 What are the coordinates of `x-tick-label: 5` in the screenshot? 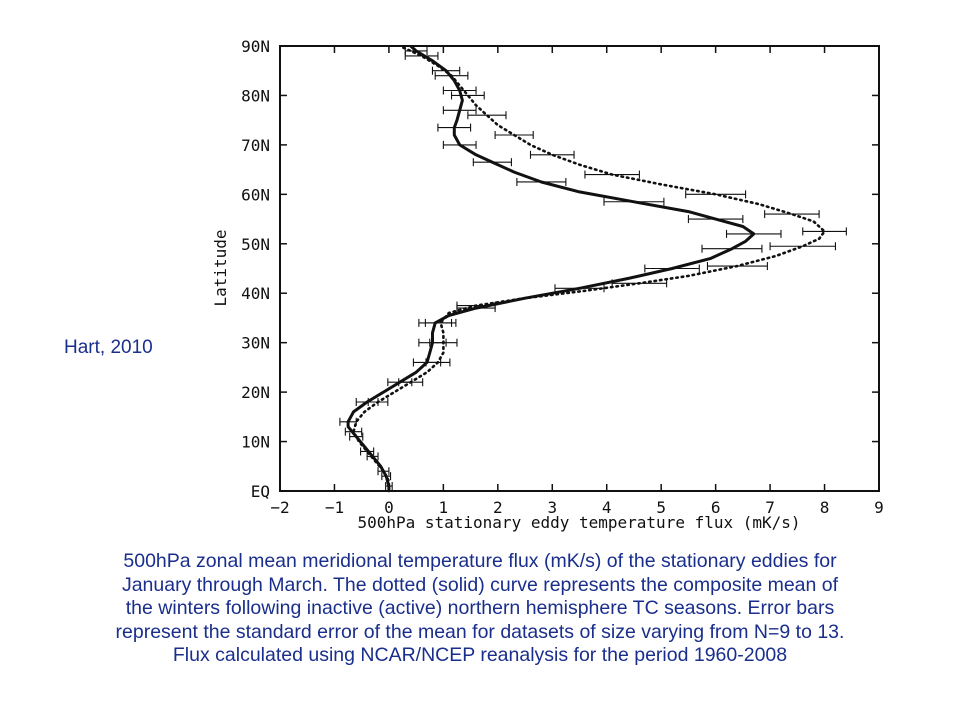 It's located at (661, 507).